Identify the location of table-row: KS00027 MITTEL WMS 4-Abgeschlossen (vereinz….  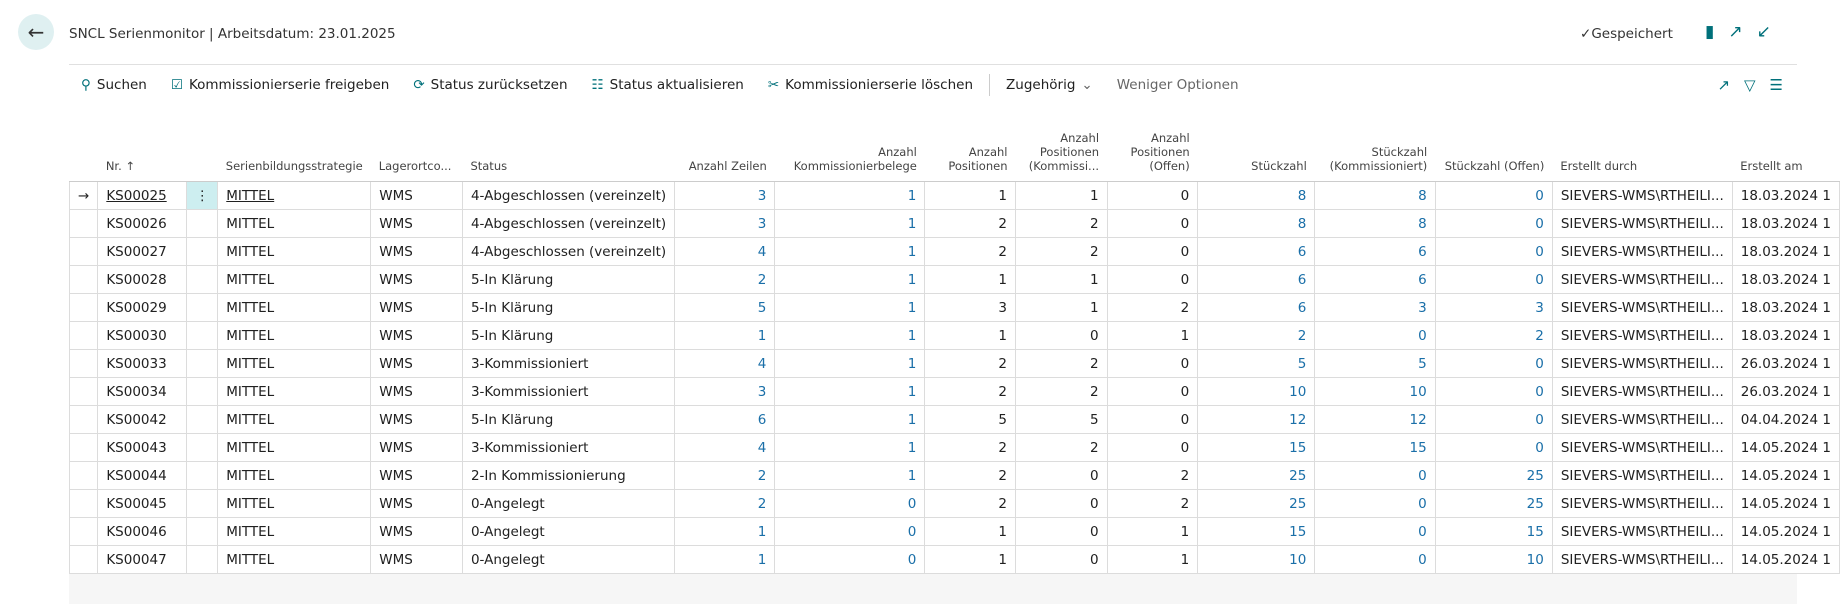
(954, 251).